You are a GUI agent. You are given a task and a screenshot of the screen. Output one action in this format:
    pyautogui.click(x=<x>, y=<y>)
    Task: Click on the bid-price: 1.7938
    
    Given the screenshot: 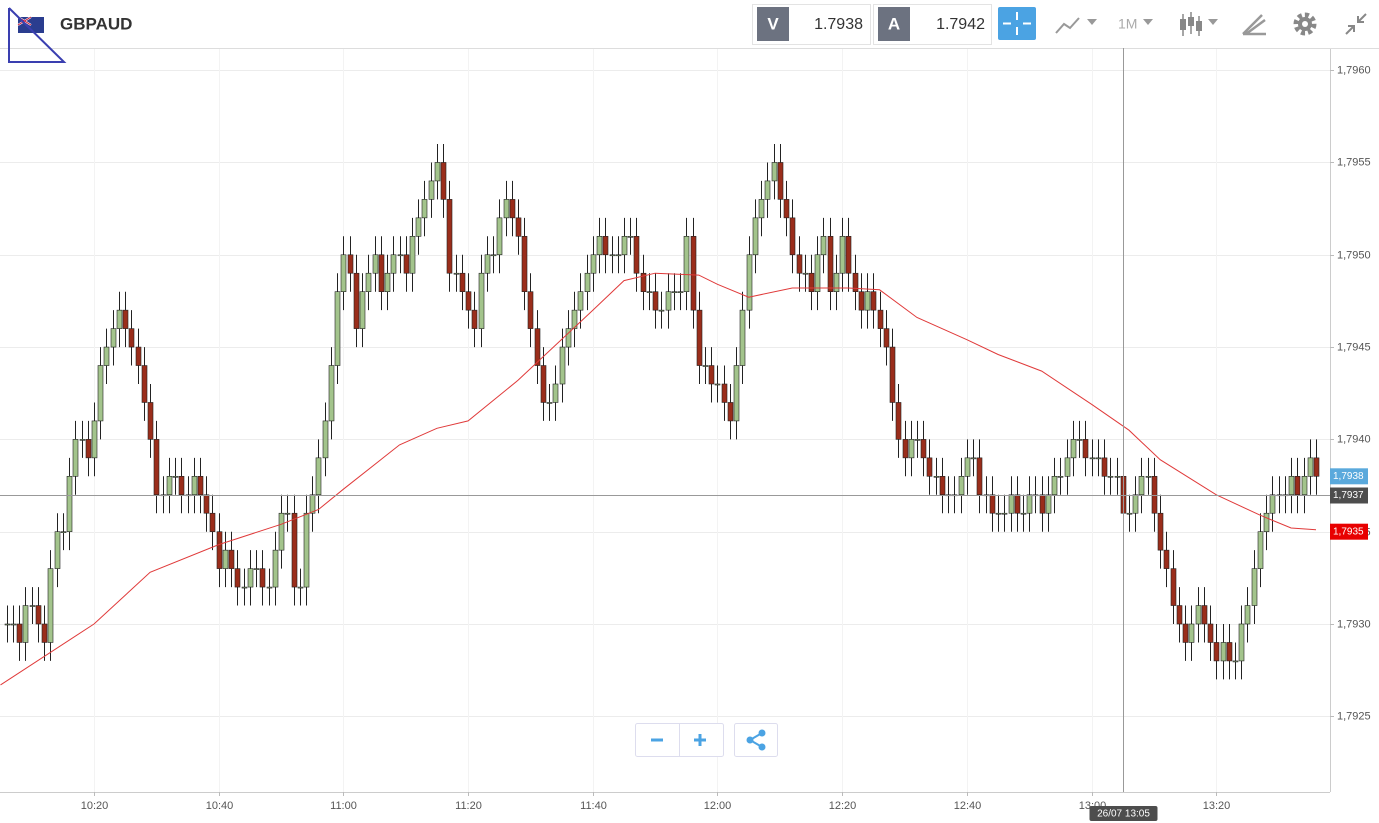 What is the action you would take?
    pyautogui.click(x=838, y=24)
    